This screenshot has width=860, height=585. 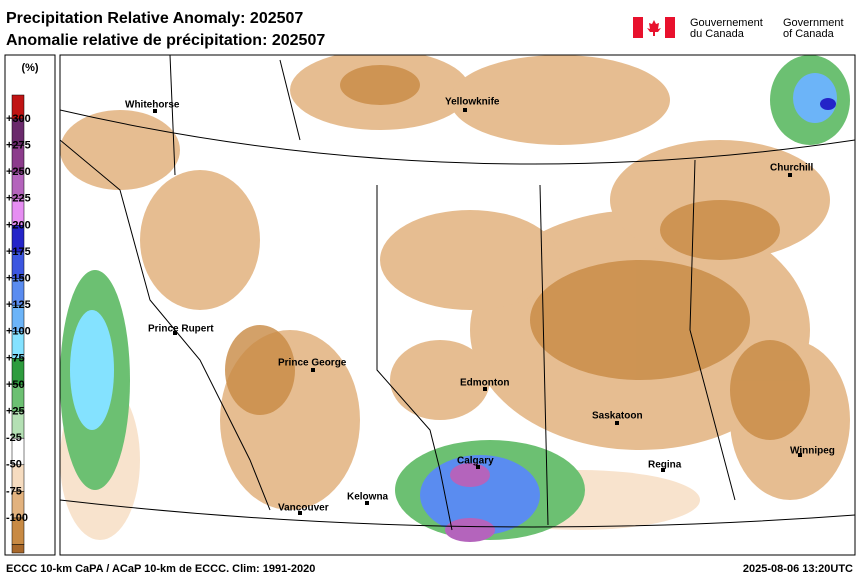 I want to click on legend-label: +50, so click(x=15, y=385).